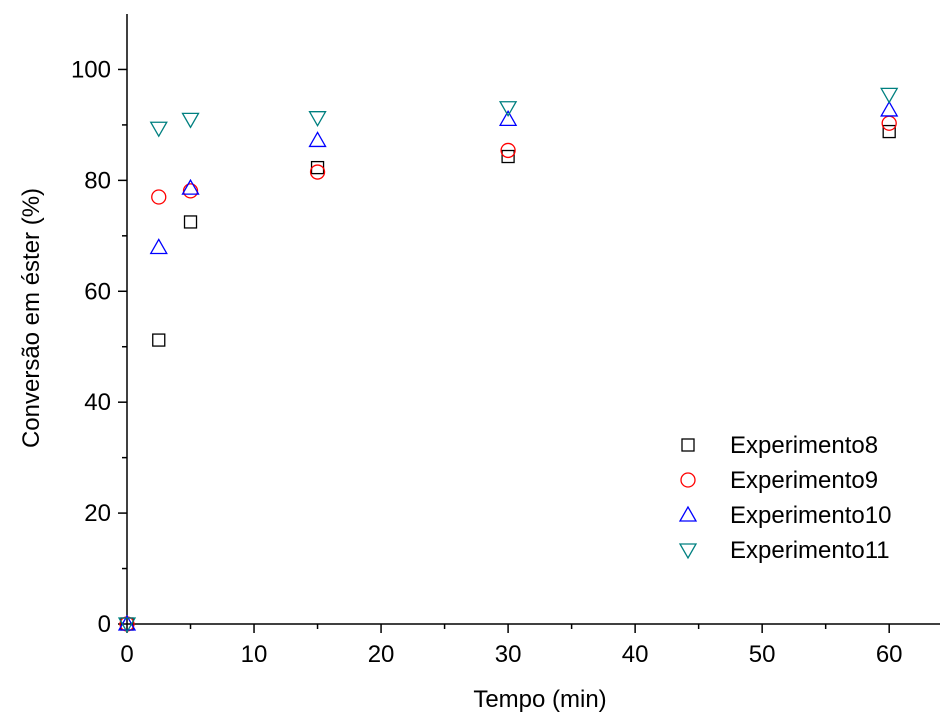 This screenshot has width=940, height=723. Describe the element at coordinates (97, 513) in the screenshot. I see `y-tick-label: 20` at that location.